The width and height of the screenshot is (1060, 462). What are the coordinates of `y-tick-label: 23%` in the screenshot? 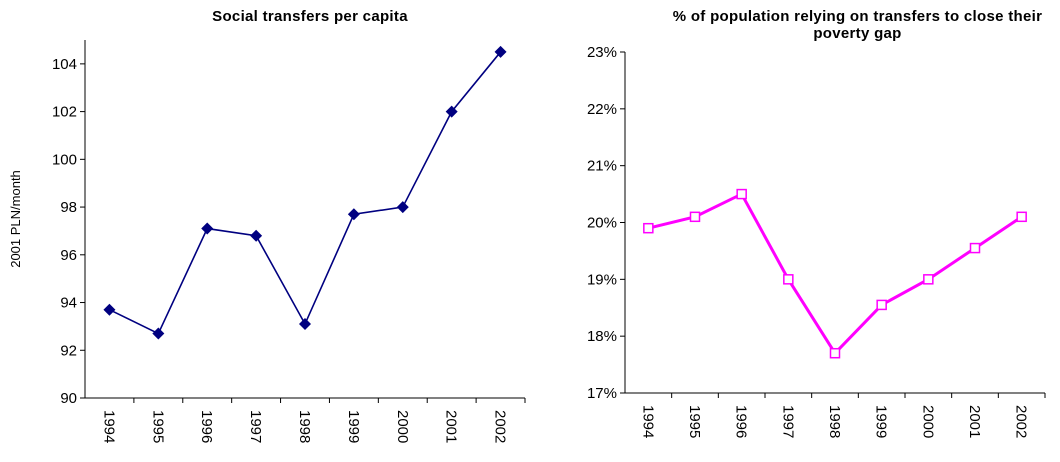 It's located at (602, 52).